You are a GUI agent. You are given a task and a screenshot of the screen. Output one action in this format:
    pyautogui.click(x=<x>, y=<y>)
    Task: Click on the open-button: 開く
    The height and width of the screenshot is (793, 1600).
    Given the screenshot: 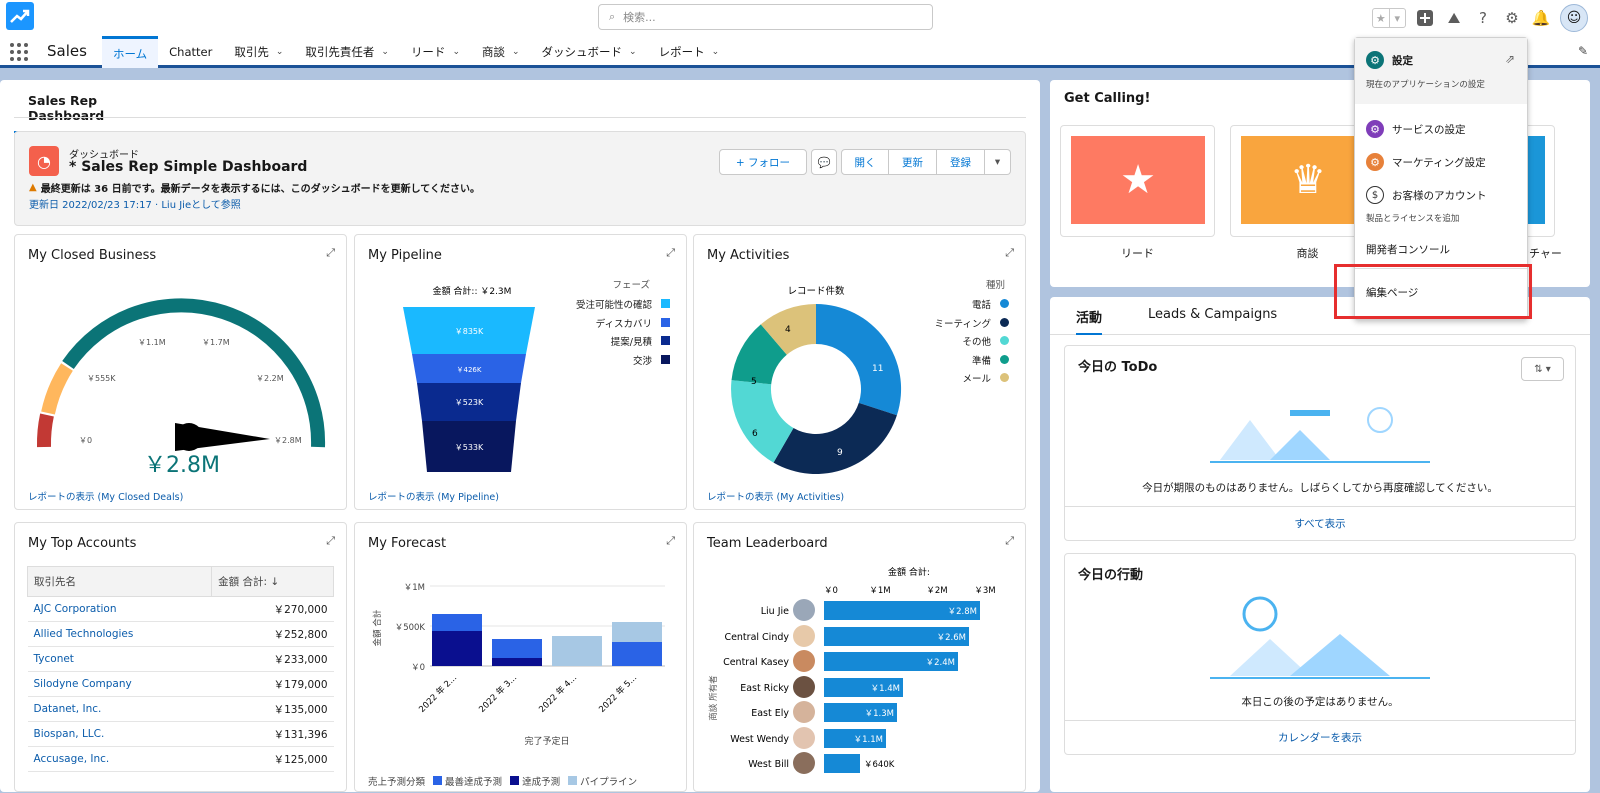 What is the action you would take?
    pyautogui.click(x=865, y=162)
    